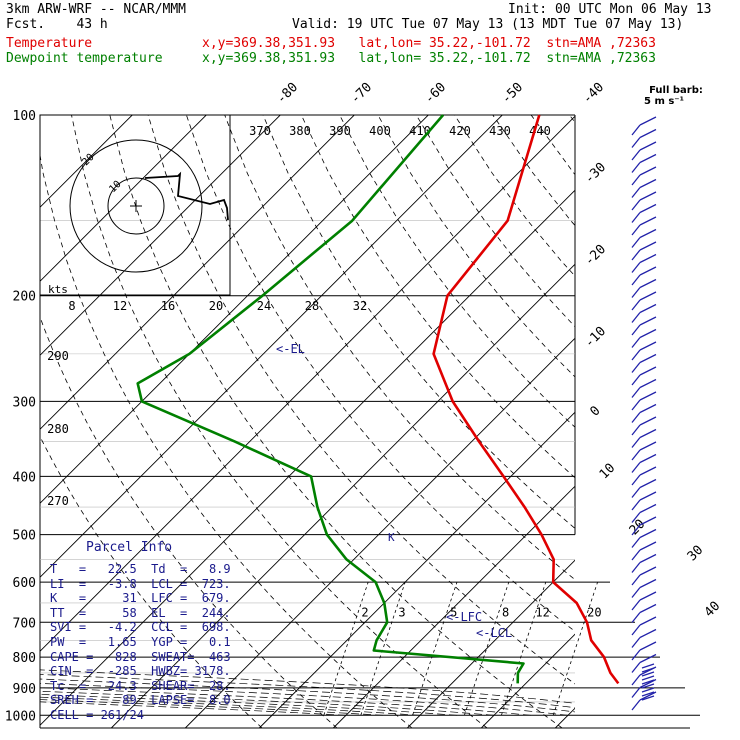 The height and width of the screenshot is (740, 740). I want to click on el-marker: <-EL, so click(290, 349).